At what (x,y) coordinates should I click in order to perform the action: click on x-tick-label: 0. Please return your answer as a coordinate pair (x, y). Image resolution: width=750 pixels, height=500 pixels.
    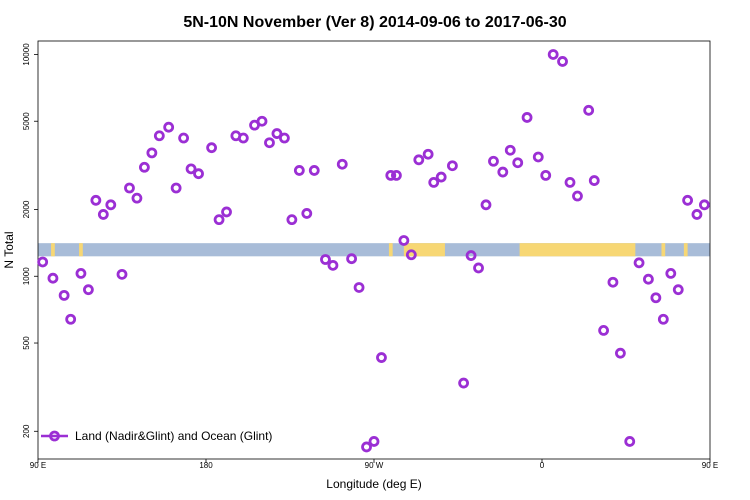
    Looking at the image, I should click on (542, 465).